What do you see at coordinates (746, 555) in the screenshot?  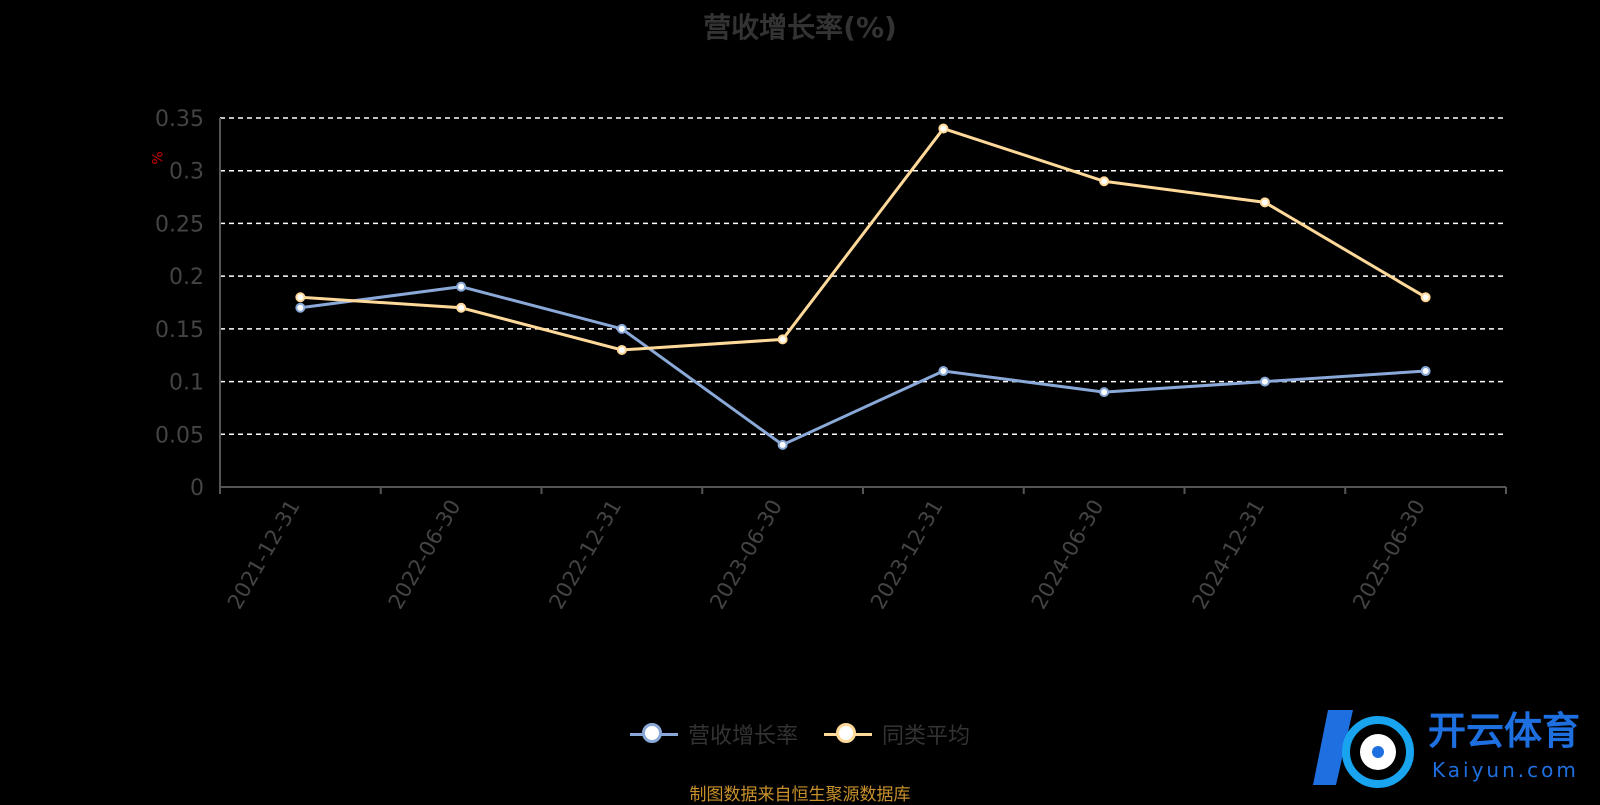 I see `x-tick-label: 2023-06-30` at bounding box center [746, 555].